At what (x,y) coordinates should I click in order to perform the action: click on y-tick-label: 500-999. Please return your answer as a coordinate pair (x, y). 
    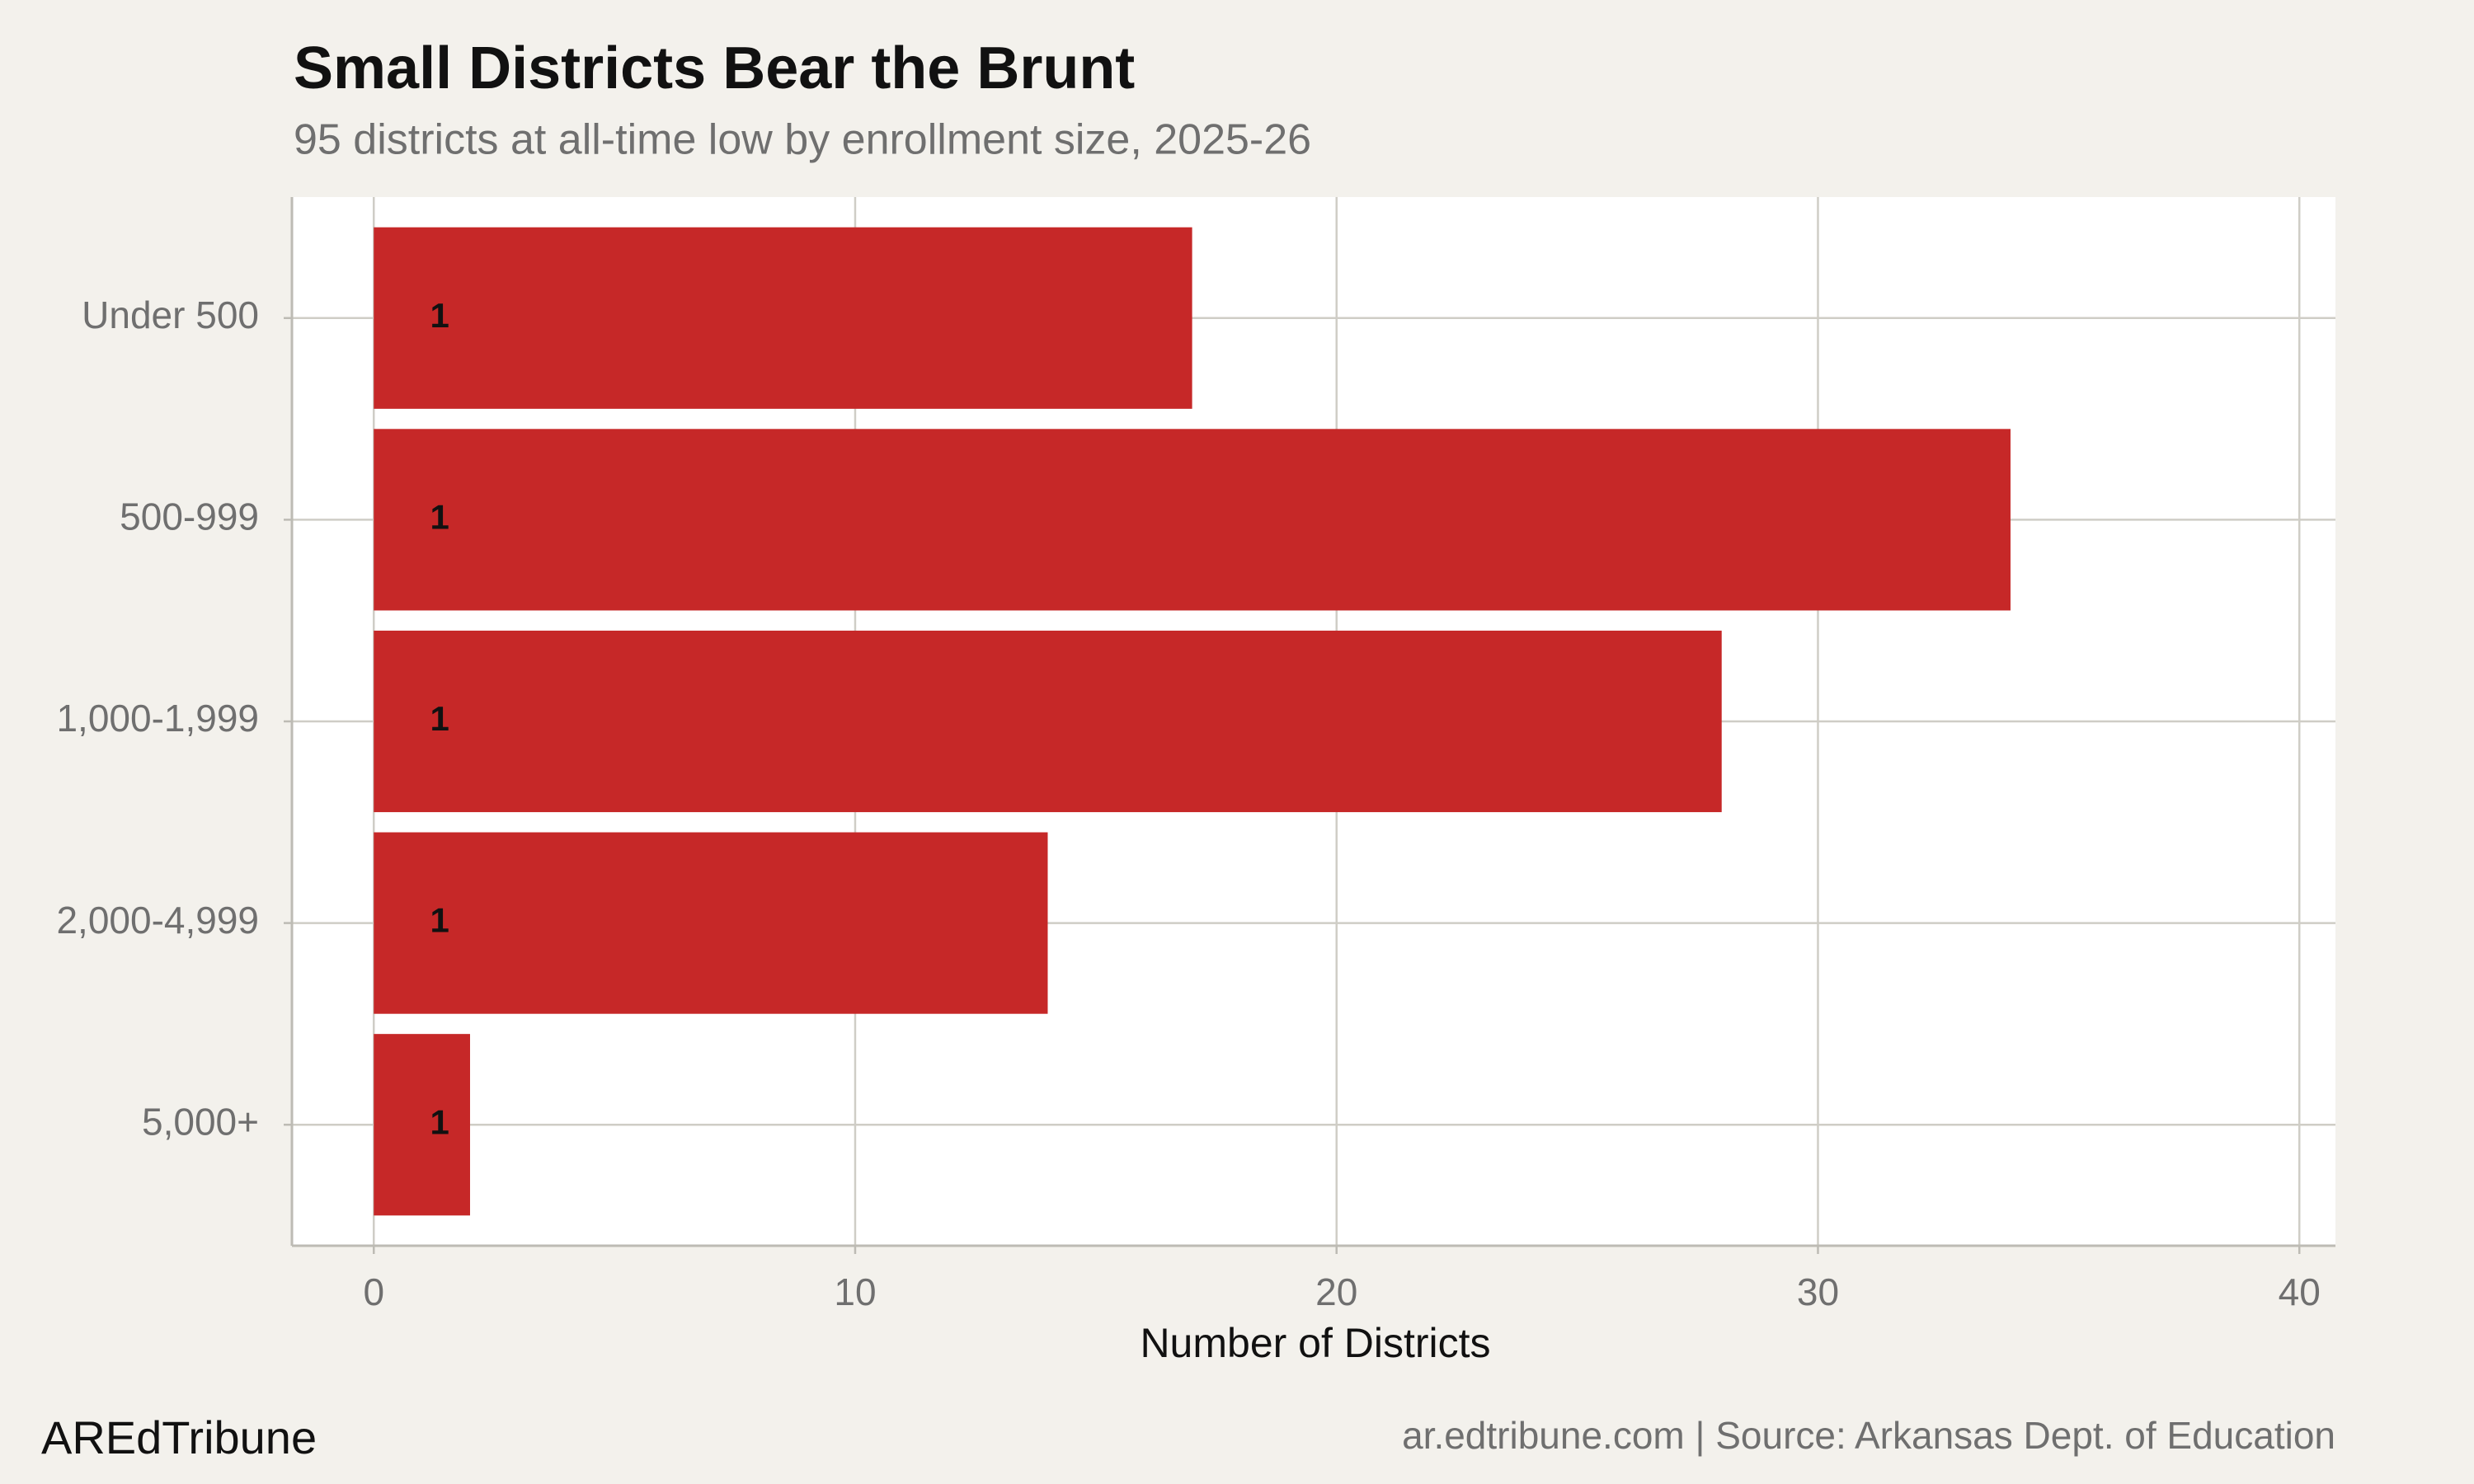
    Looking at the image, I should click on (189, 516).